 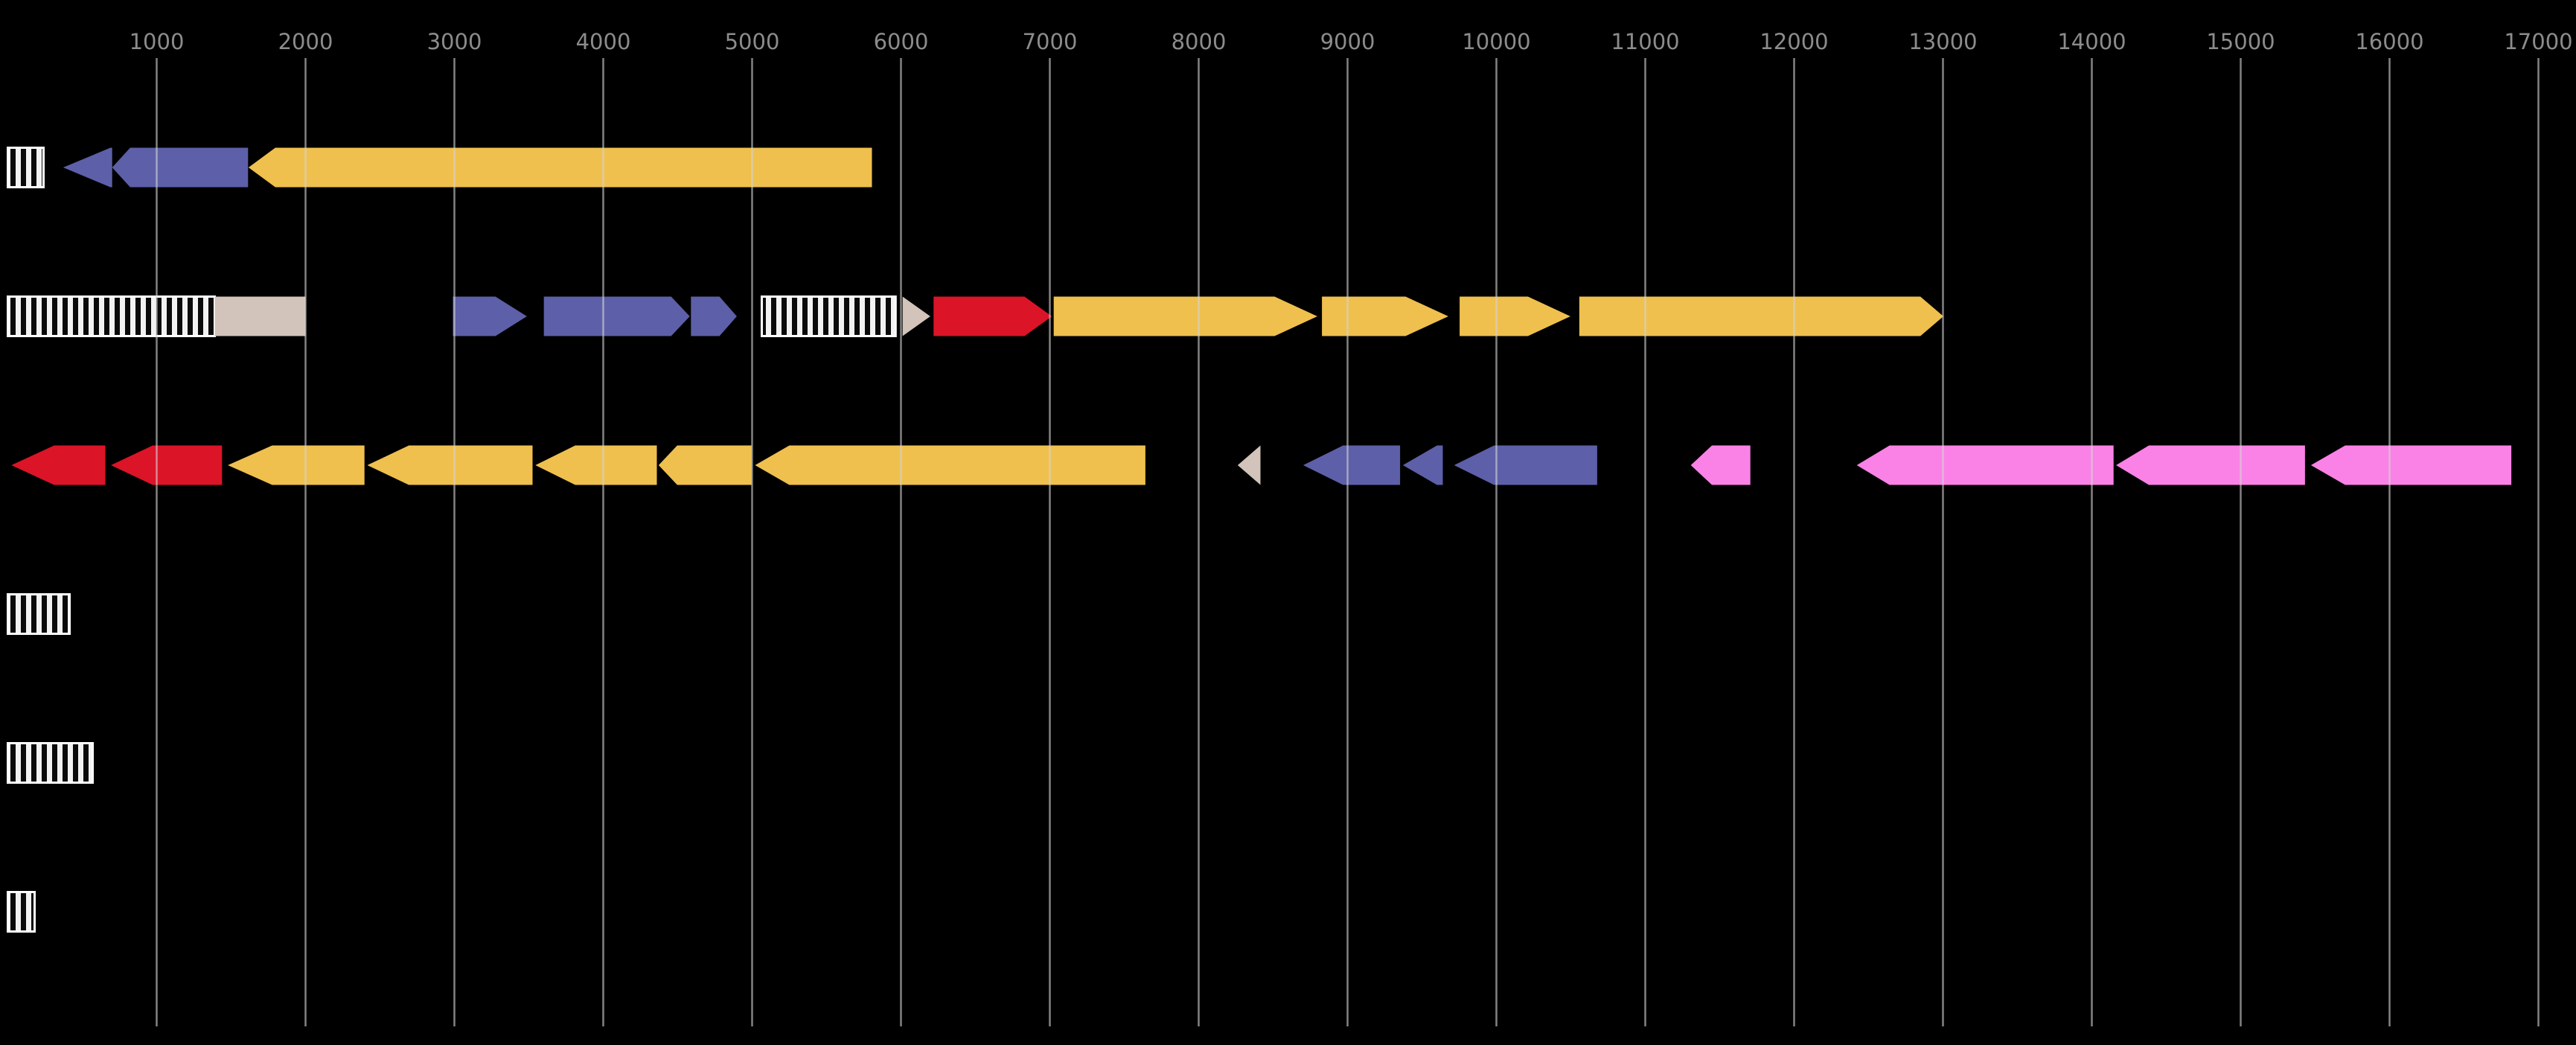 What do you see at coordinates (2538, 41) in the screenshot?
I see `axis-tick-label: 17000` at bounding box center [2538, 41].